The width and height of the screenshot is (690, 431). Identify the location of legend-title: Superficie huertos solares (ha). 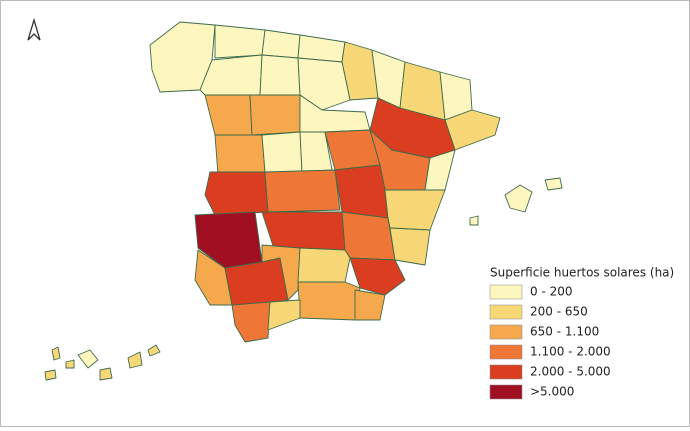
(582, 273).